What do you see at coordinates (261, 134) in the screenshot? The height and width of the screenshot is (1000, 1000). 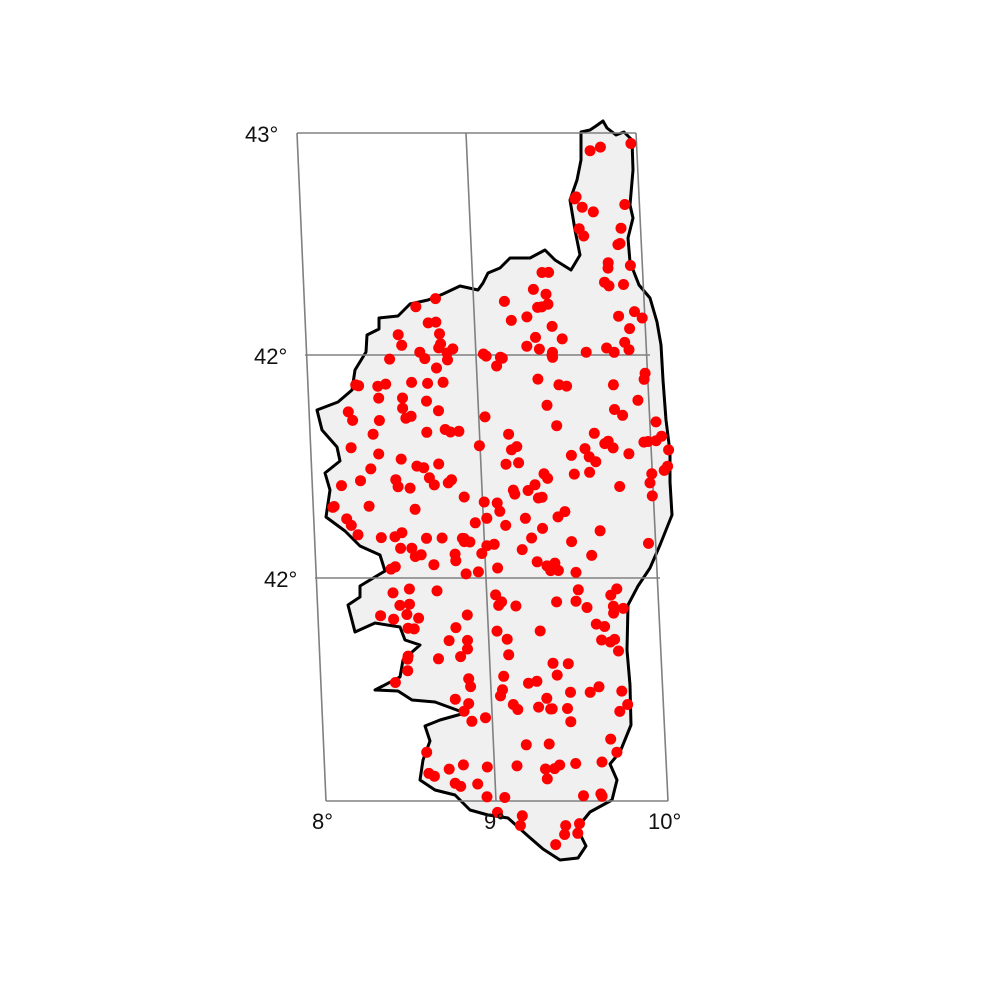 I see `lat-label: 43°` at bounding box center [261, 134].